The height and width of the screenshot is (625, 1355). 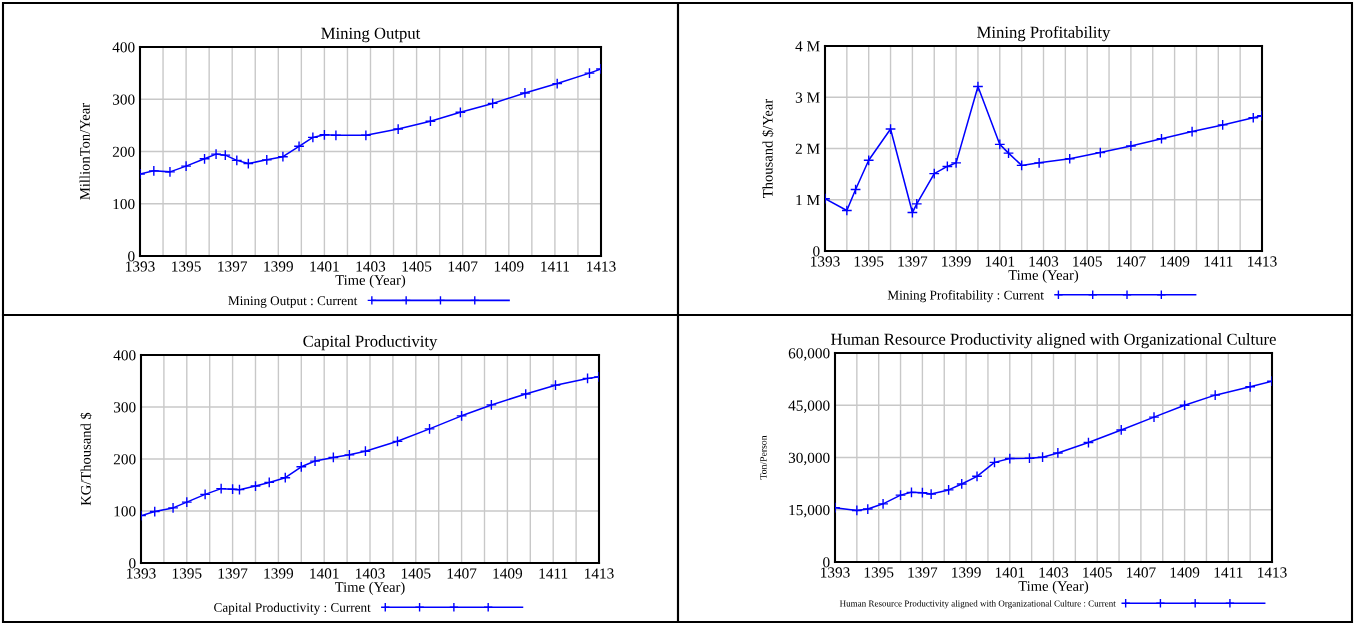 I want to click on legend-label: Capital Productivity : Current, so click(x=292, y=608).